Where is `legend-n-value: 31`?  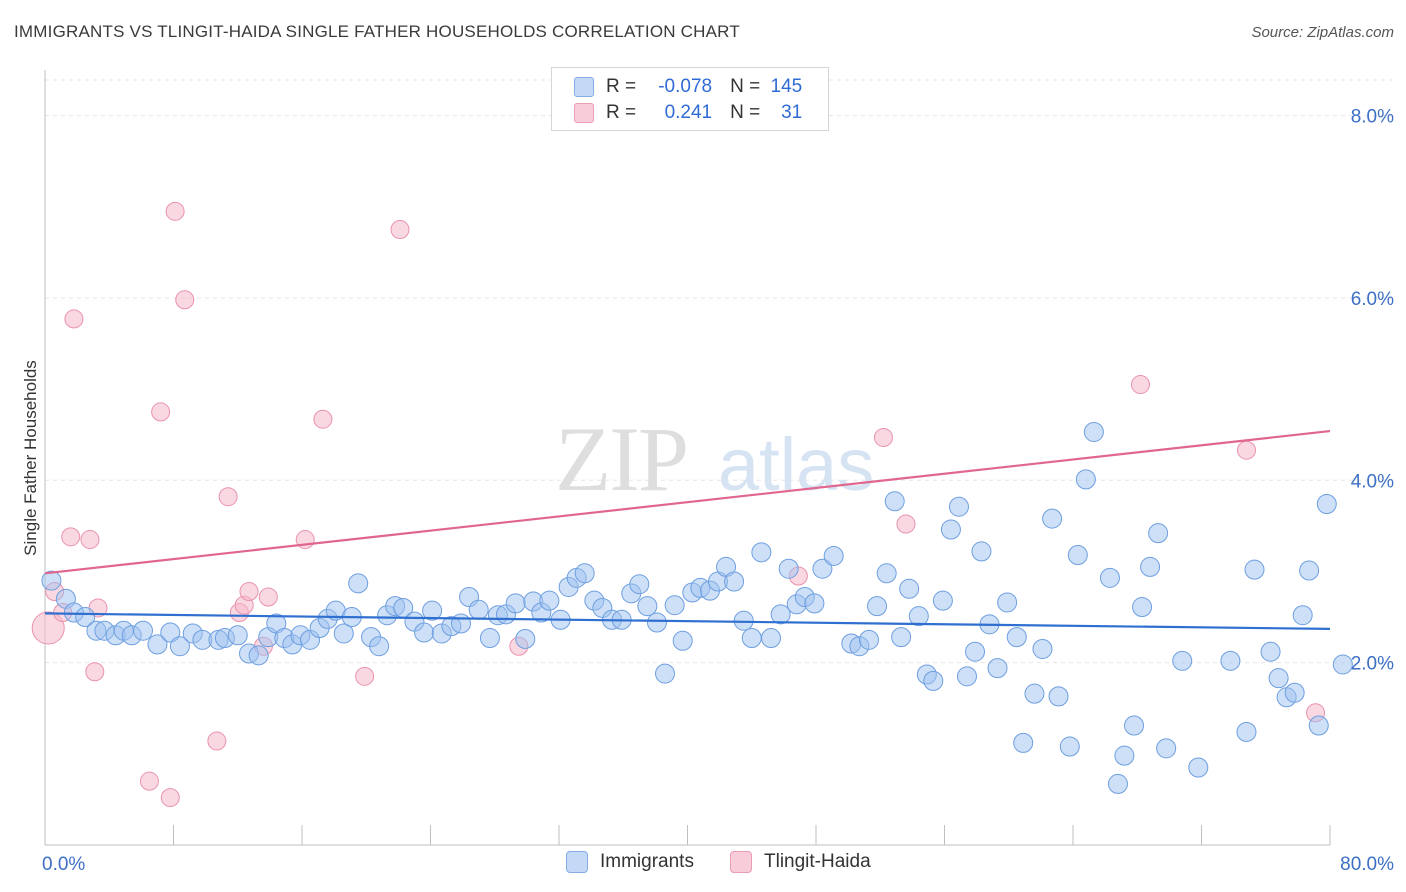
legend-n-value: 31 is located at coordinates (792, 112).